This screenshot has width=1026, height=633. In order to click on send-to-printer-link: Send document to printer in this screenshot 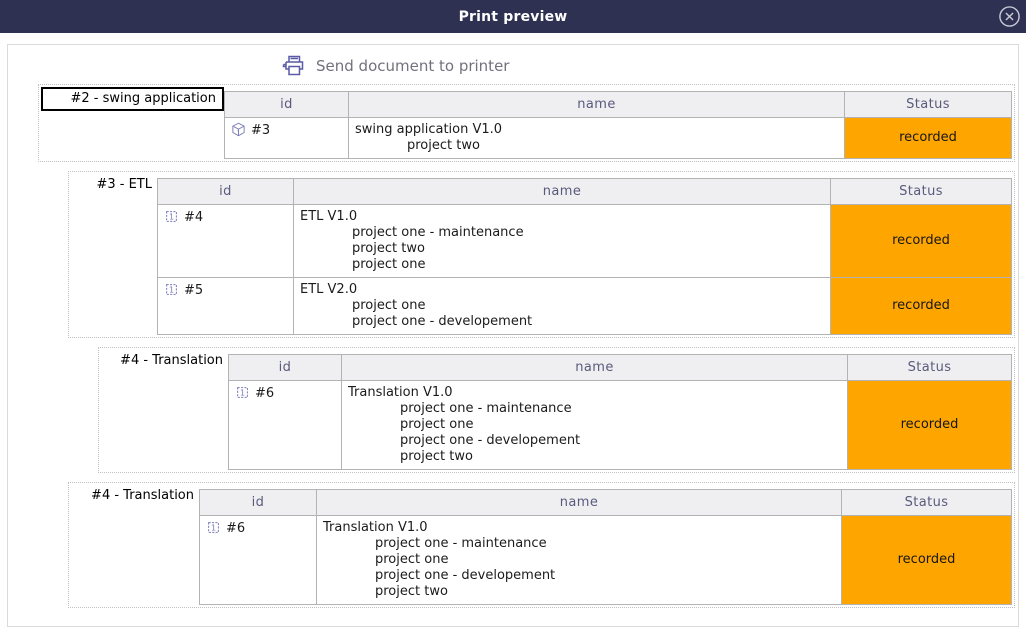, I will do `click(395, 66)`.